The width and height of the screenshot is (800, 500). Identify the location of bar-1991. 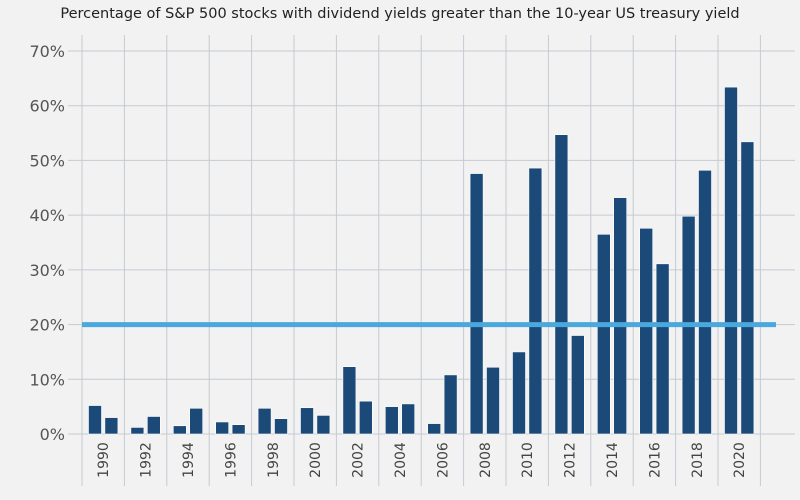
(111, 426).